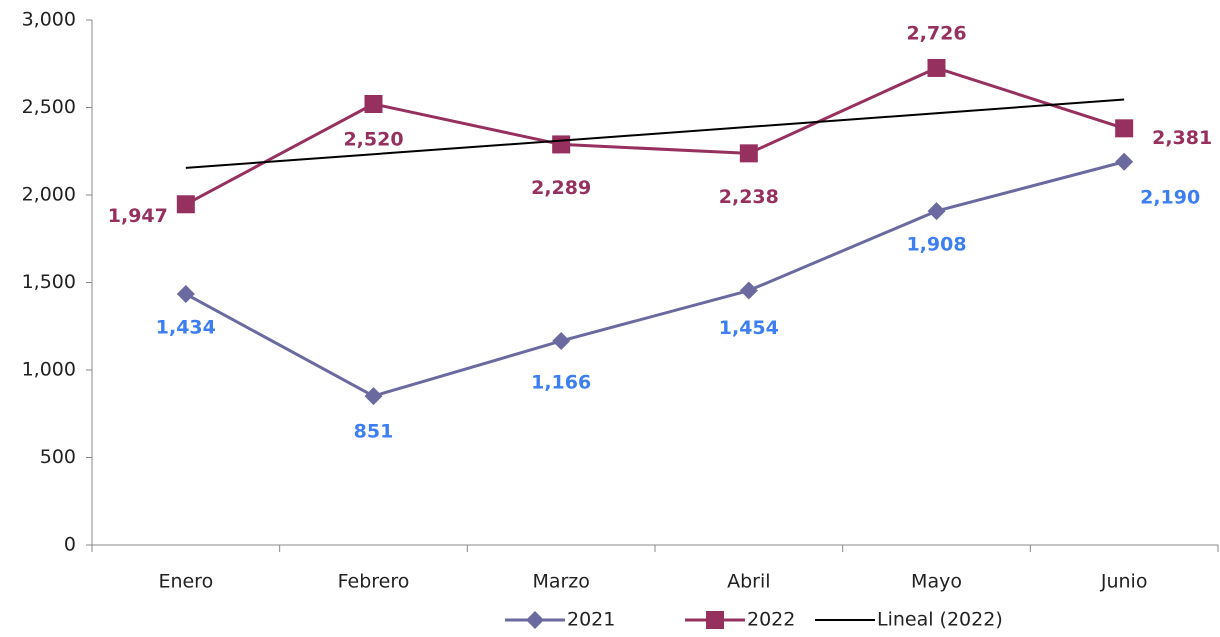 This screenshot has width=1220, height=637. Describe the element at coordinates (936, 245) in the screenshot. I see `data-label: 1,908` at that location.